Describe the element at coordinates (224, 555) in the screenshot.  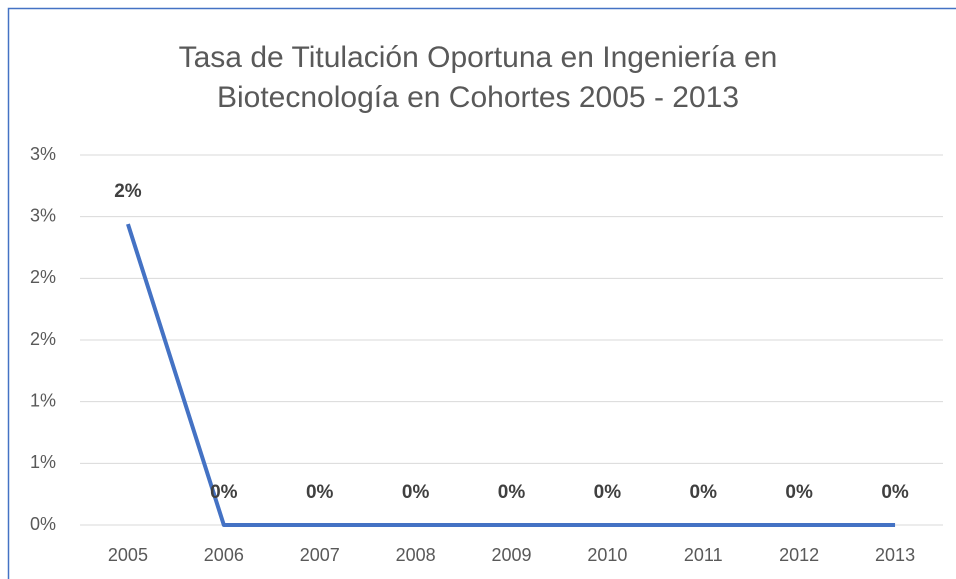
I see `x-tick-label: 2006` at that location.